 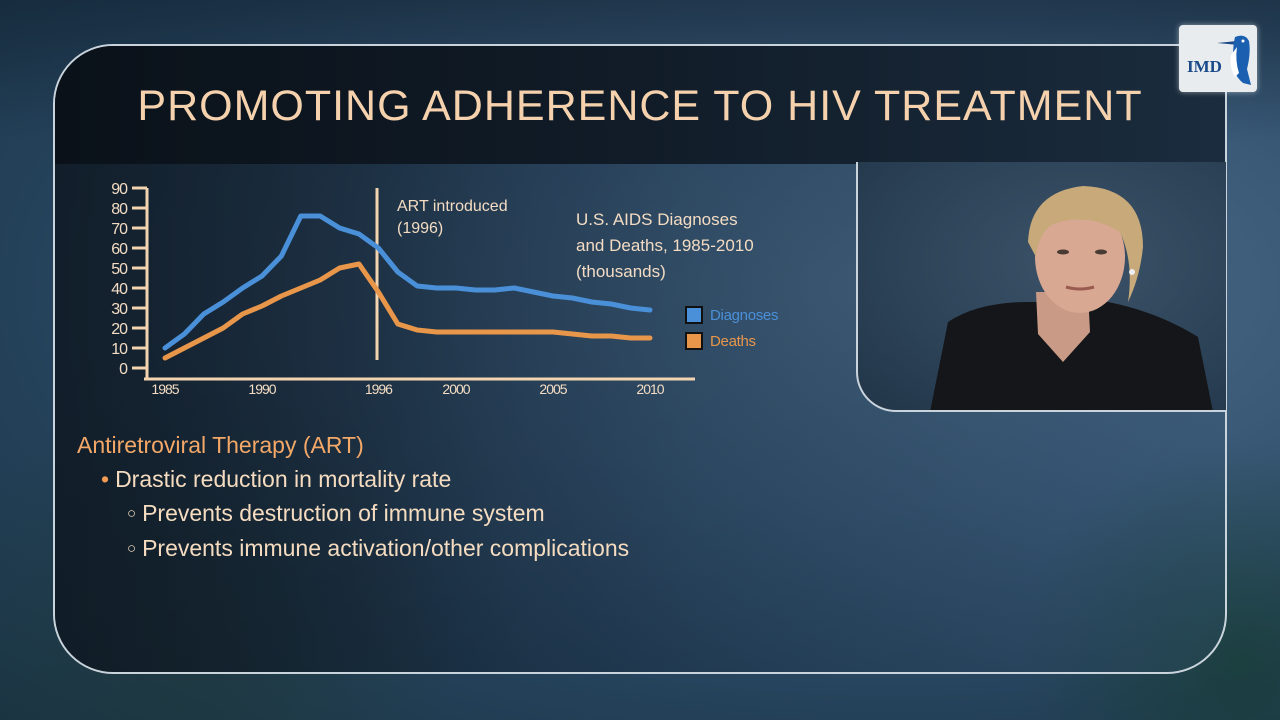 I want to click on svg-text: 10, so click(x=119, y=349).